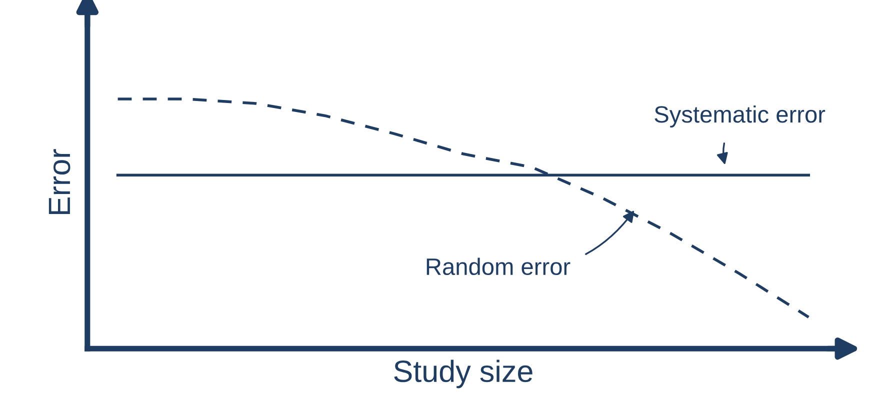 The height and width of the screenshot is (415, 874). Describe the element at coordinates (59, 181) in the screenshot. I see `y-axis-title: Error` at that location.